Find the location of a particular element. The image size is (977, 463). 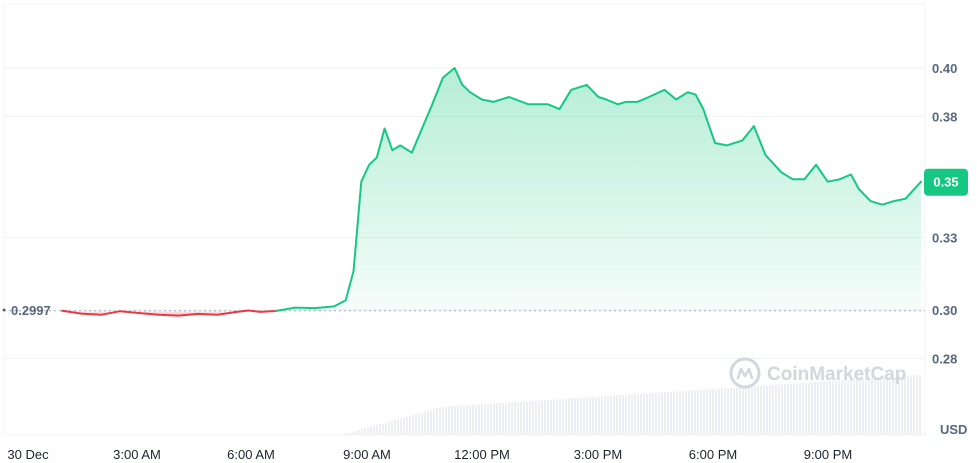

x-tick-label: 9:00 AM is located at coordinates (367, 454).